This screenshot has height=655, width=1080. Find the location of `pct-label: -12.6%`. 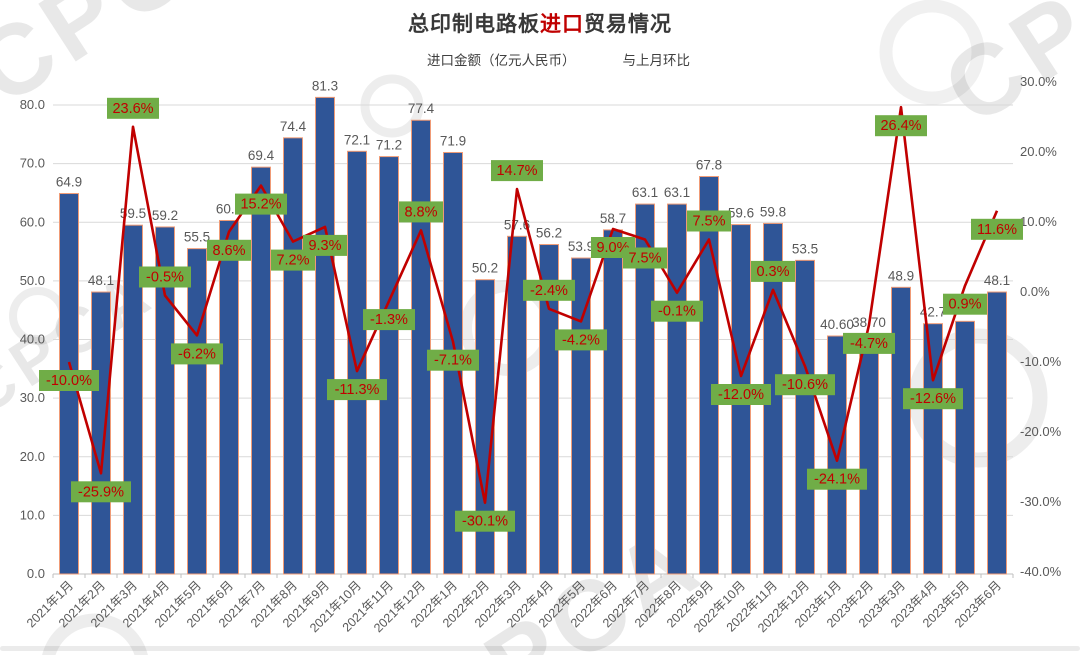

pct-label: -12.6% is located at coordinates (933, 399).